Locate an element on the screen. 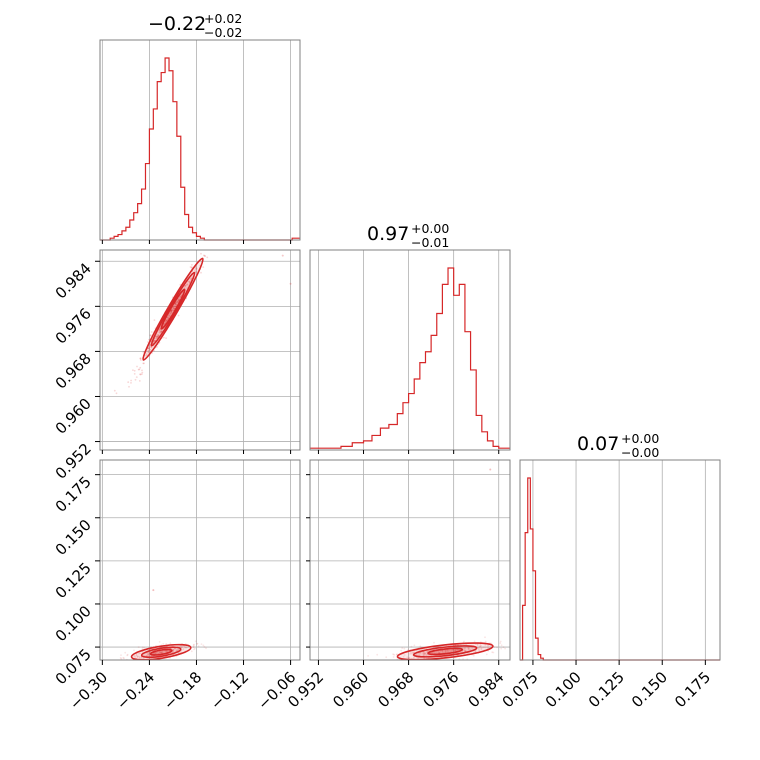 Image resolution: width=760 pixels, height=760 pixels. title-plus: +0.00 is located at coordinates (640, 438).